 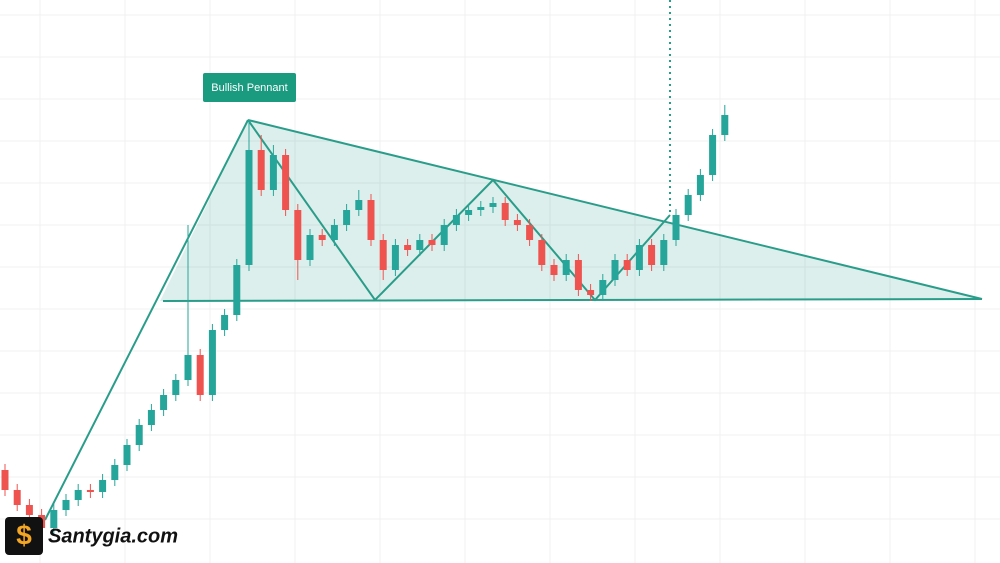 I want to click on annotation: Bullish Pennant, so click(x=249, y=88).